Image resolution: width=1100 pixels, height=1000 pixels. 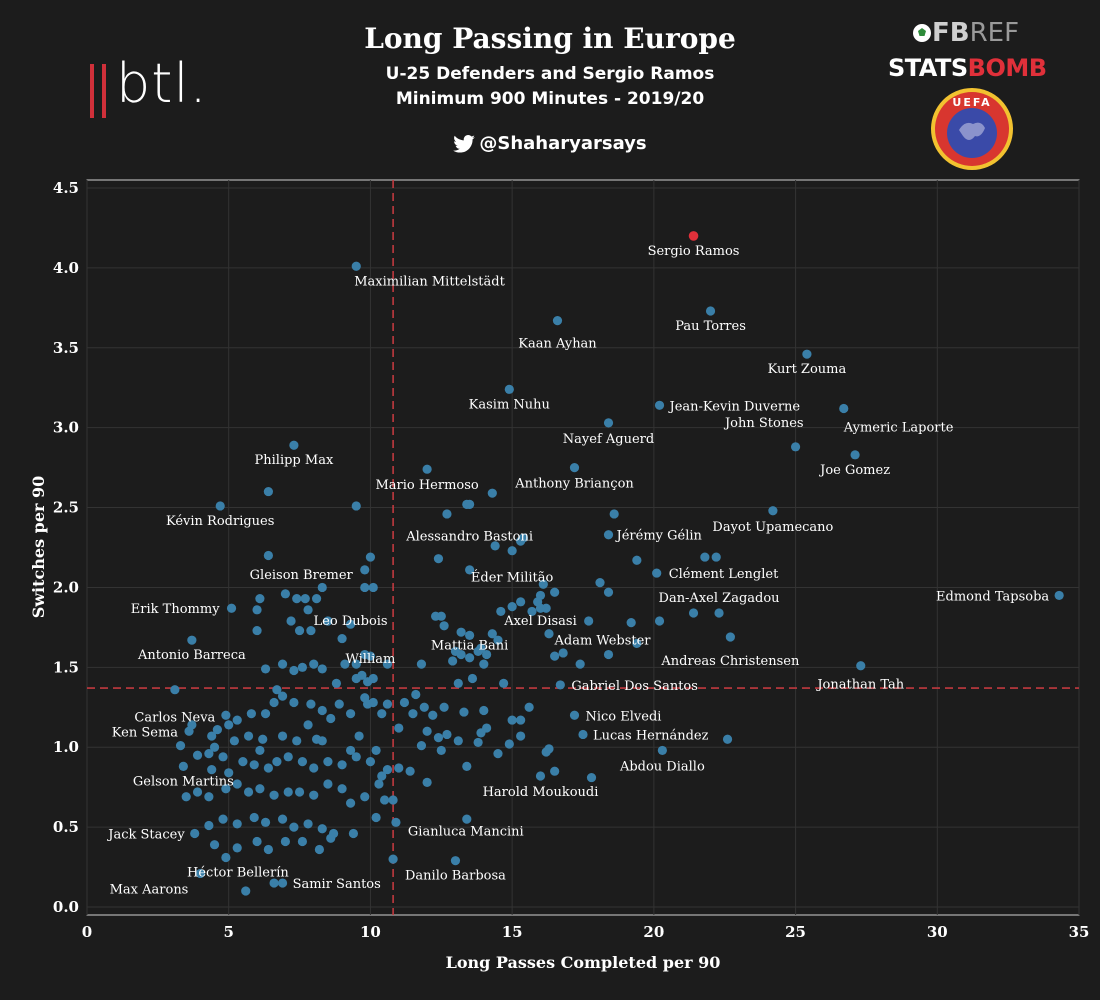 What do you see at coordinates (469, 536) in the screenshot?
I see `point-label: Alessandro Bastoni` at bounding box center [469, 536].